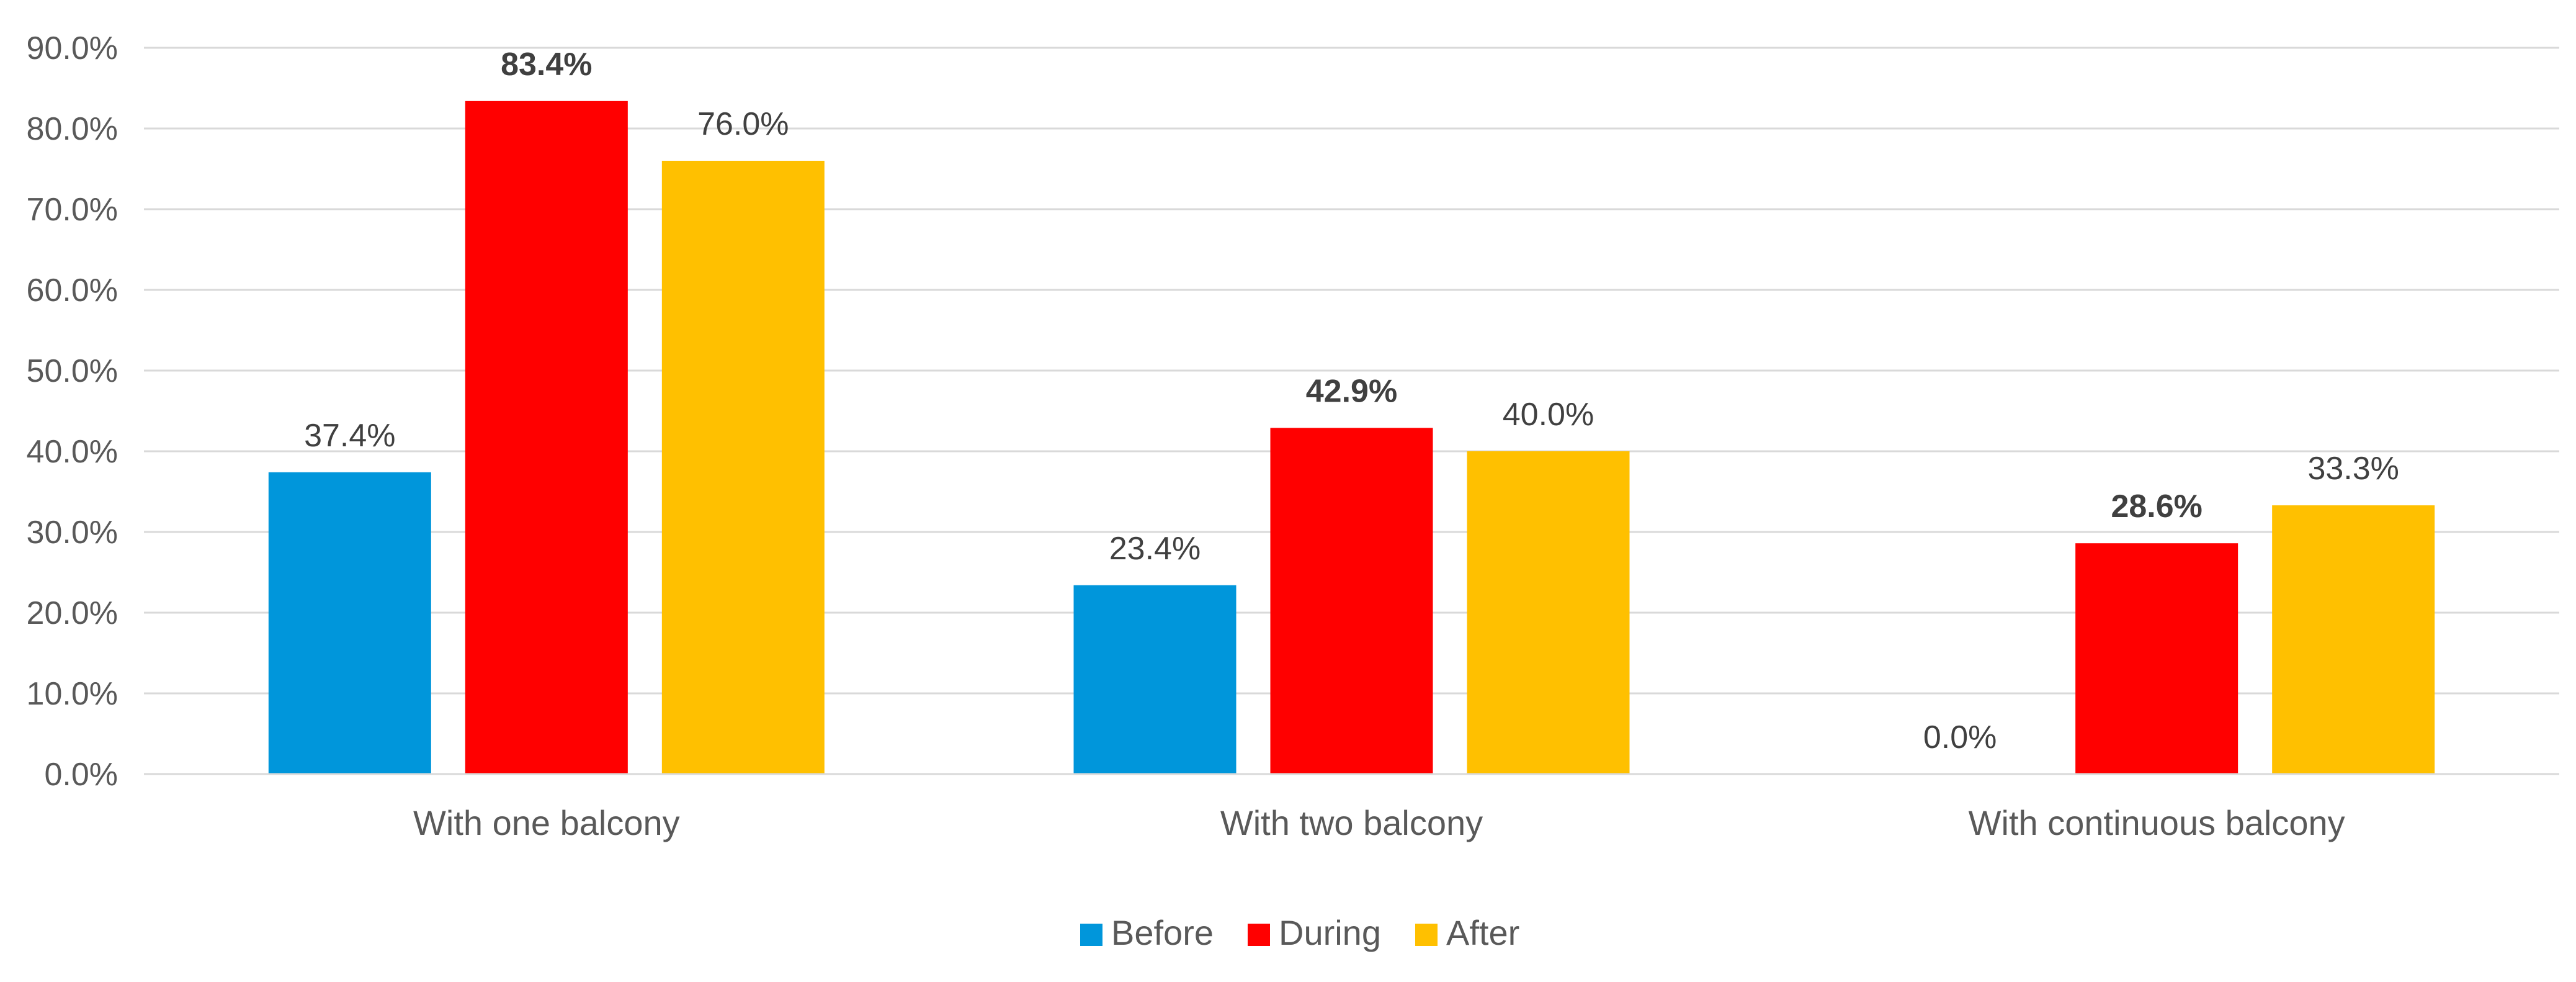 This screenshot has width=2576, height=982. Describe the element at coordinates (1351, 391) in the screenshot. I see `data-label-during-2: 42.9%` at that location.